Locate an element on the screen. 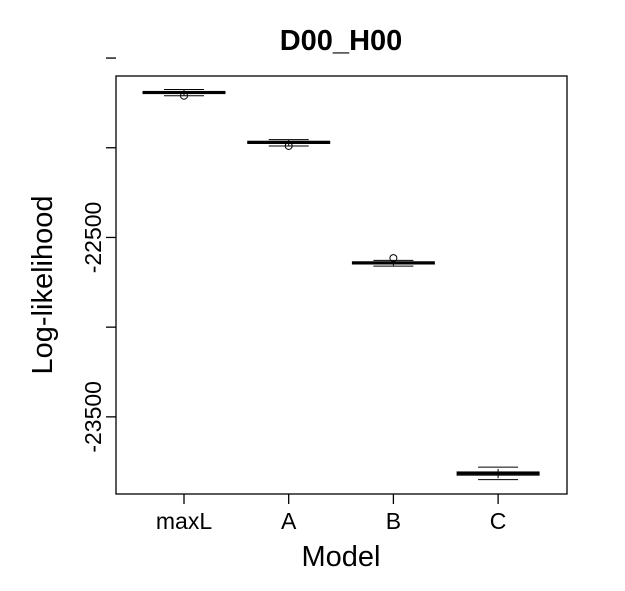 This screenshot has height=591, width=625. y-tick-label: -23500 is located at coordinates (93, 417).